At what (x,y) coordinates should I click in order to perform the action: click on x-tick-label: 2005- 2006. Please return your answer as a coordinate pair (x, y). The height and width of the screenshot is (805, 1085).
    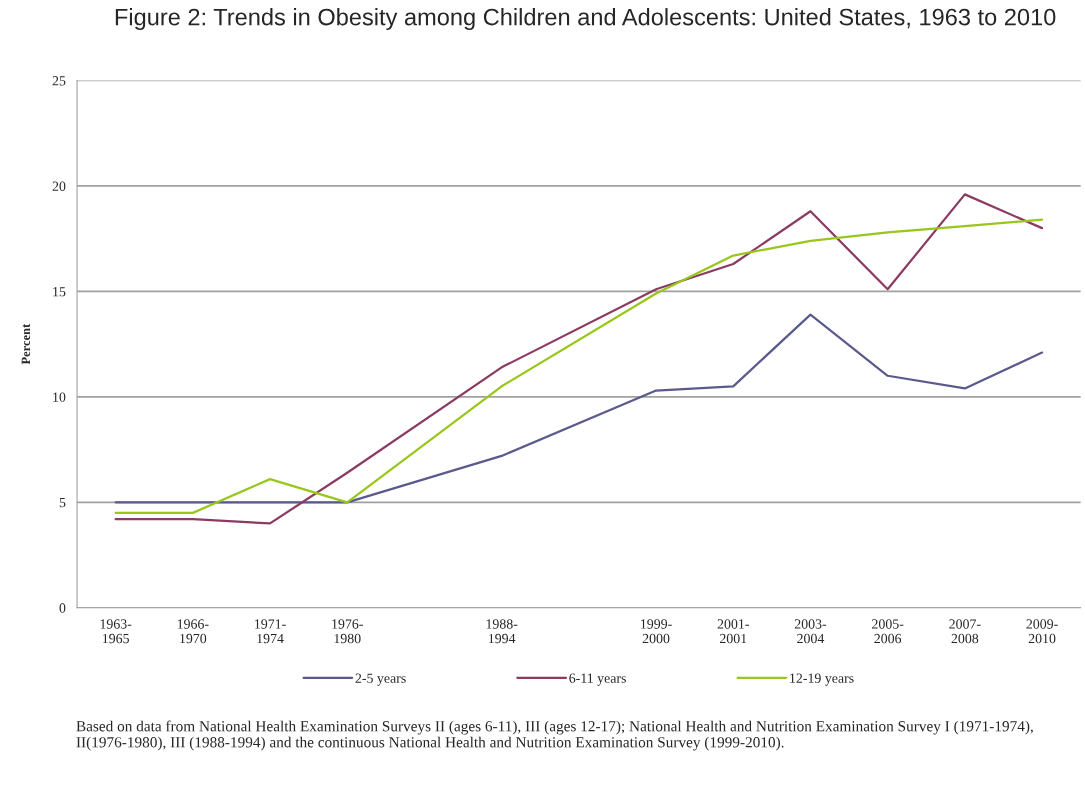
    Looking at the image, I should click on (888, 631).